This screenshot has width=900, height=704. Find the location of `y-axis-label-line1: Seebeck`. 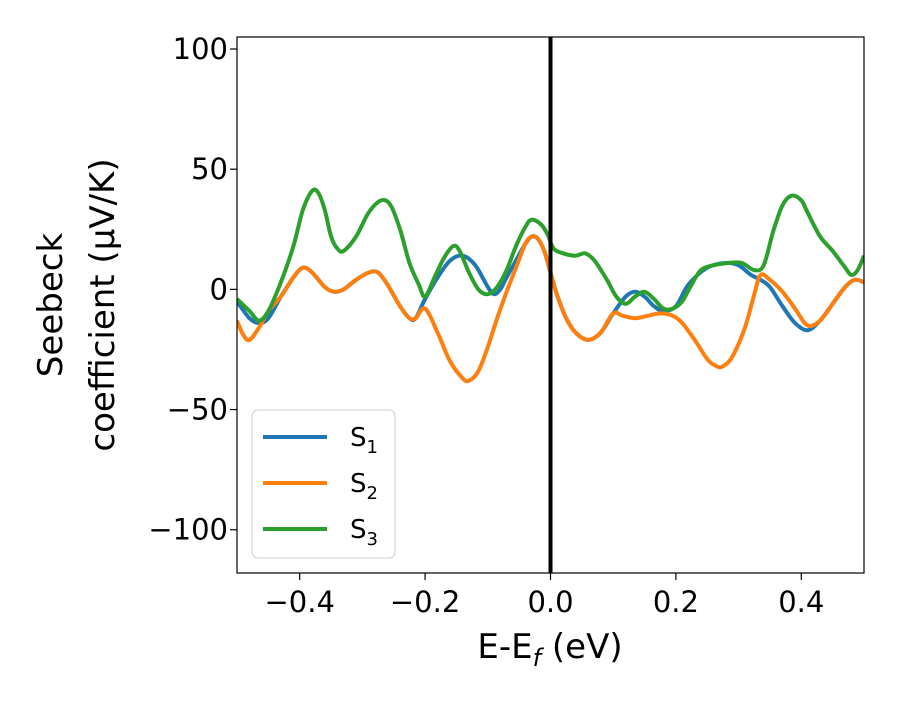

y-axis-label-line1: Seebeck is located at coordinates (51, 305).